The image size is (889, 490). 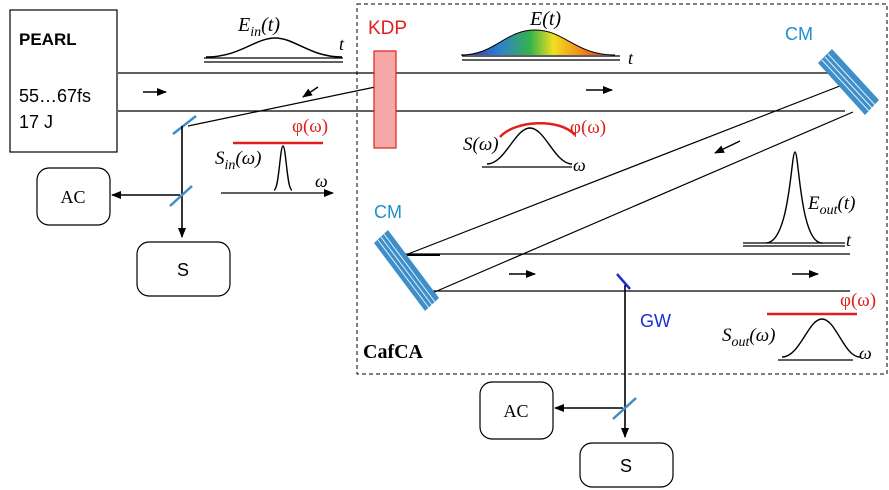 What do you see at coordinates (588, 127) in the screenshot?
I see `phase-mid-label: φ(ω)` at bounding box center [588, 127].